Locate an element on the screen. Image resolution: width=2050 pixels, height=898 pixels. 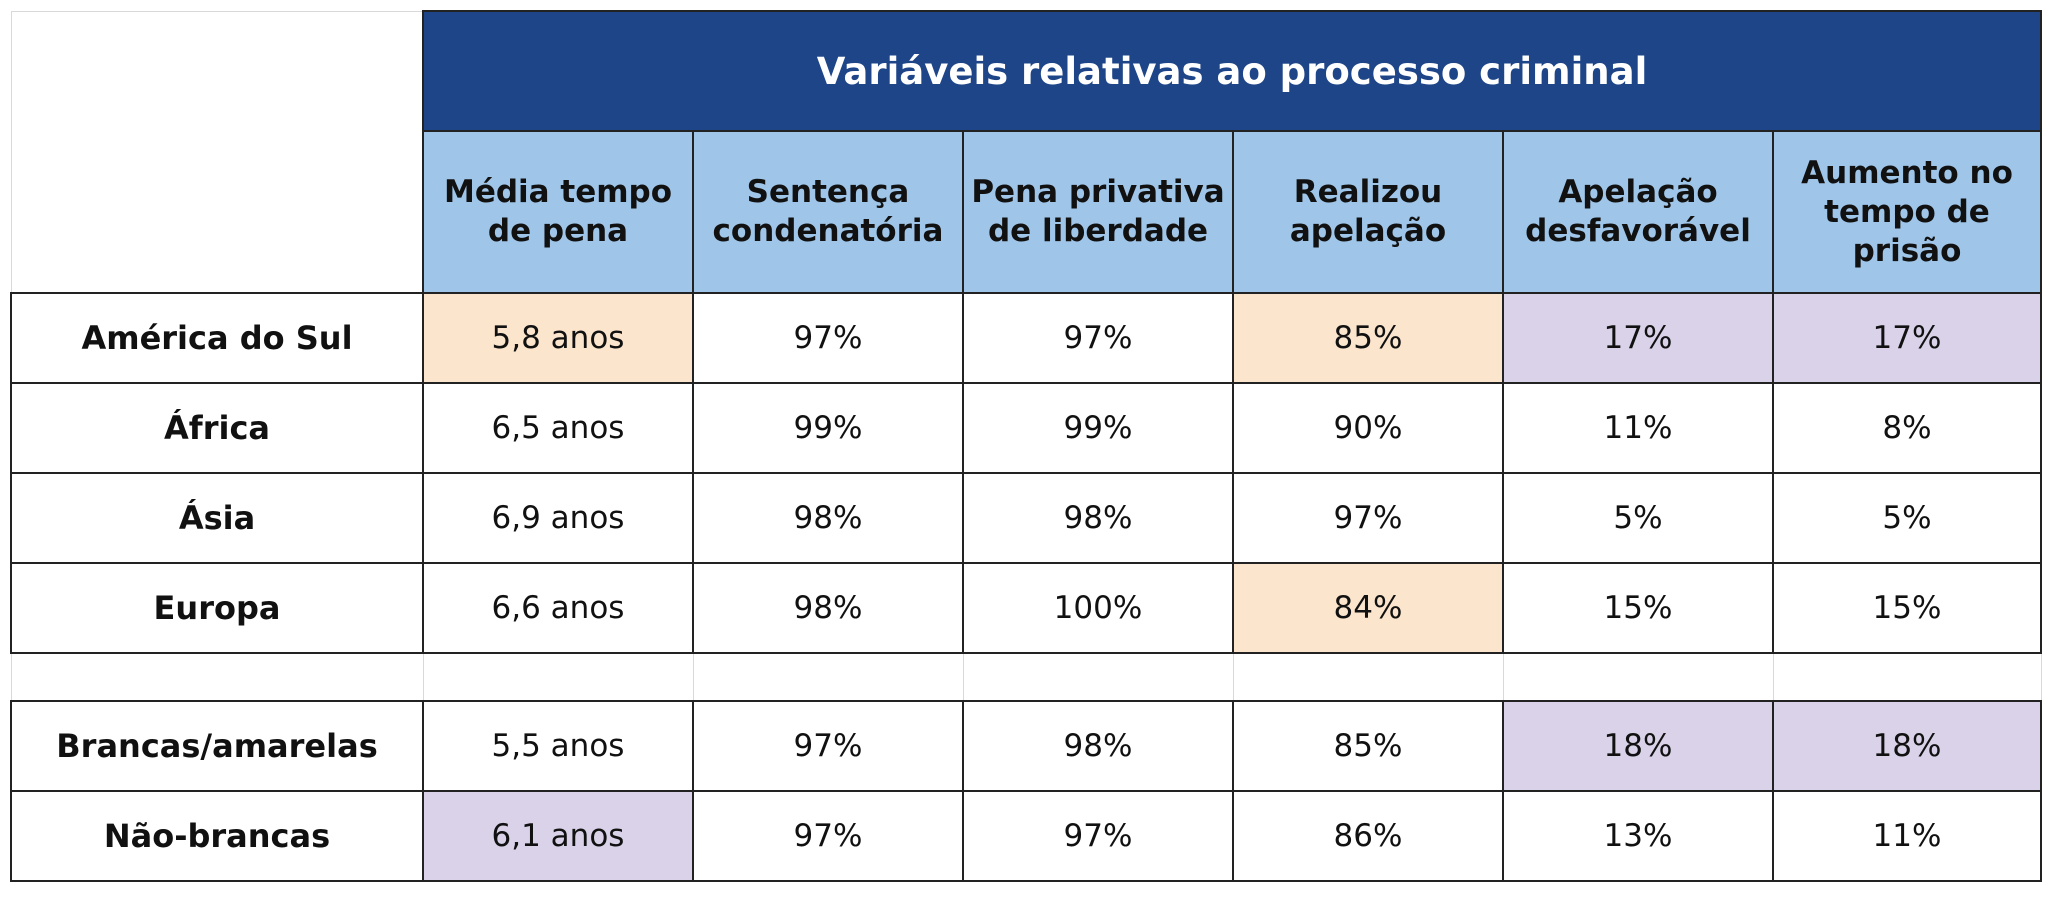
group-separator is located at coordinates (1026, 677).